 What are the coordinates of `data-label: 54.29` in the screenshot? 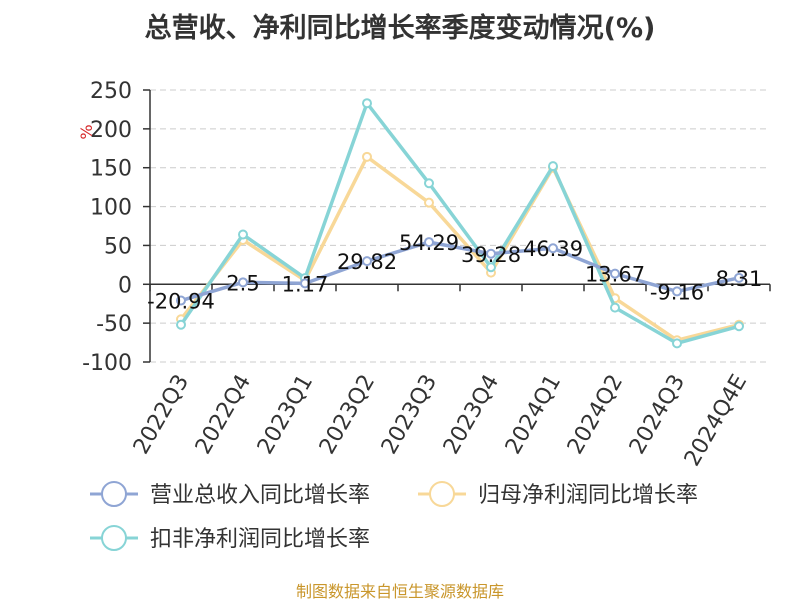 It's located at (429, 243).